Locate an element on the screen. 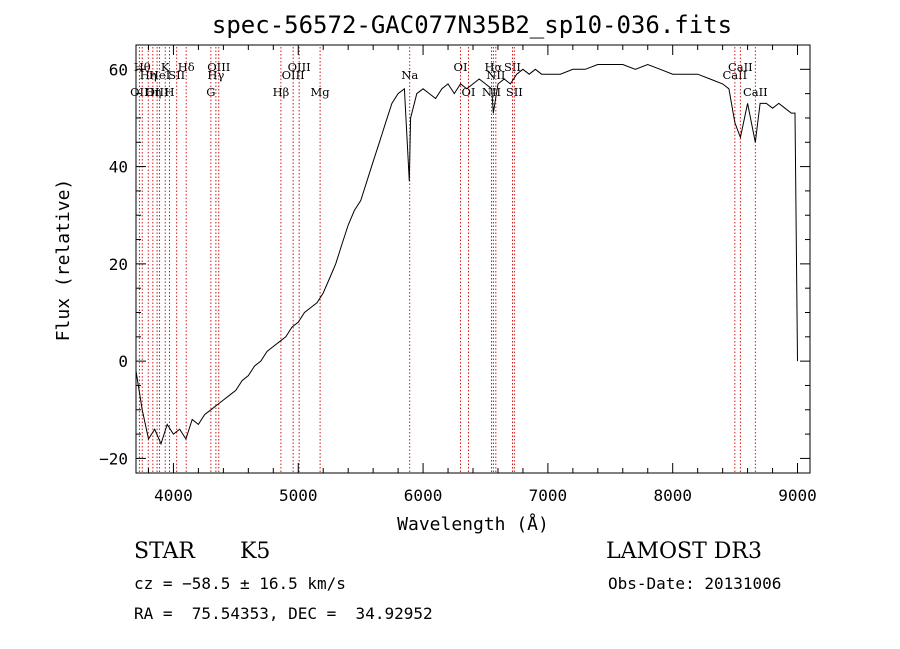 The image size is (900, 649). line-marker-label: Hθ is located at coordinates (142, 67).